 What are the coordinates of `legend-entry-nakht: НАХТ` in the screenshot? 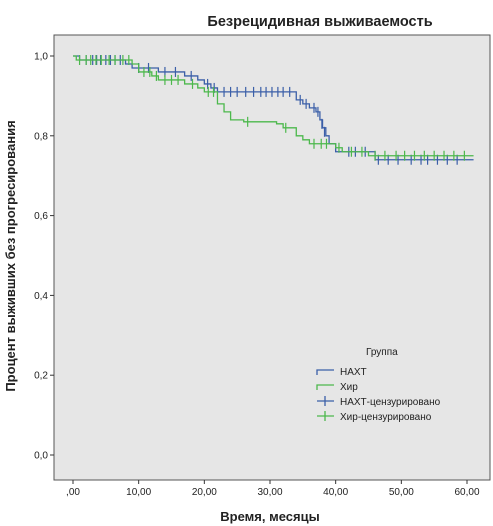 It's located at (341, 372).